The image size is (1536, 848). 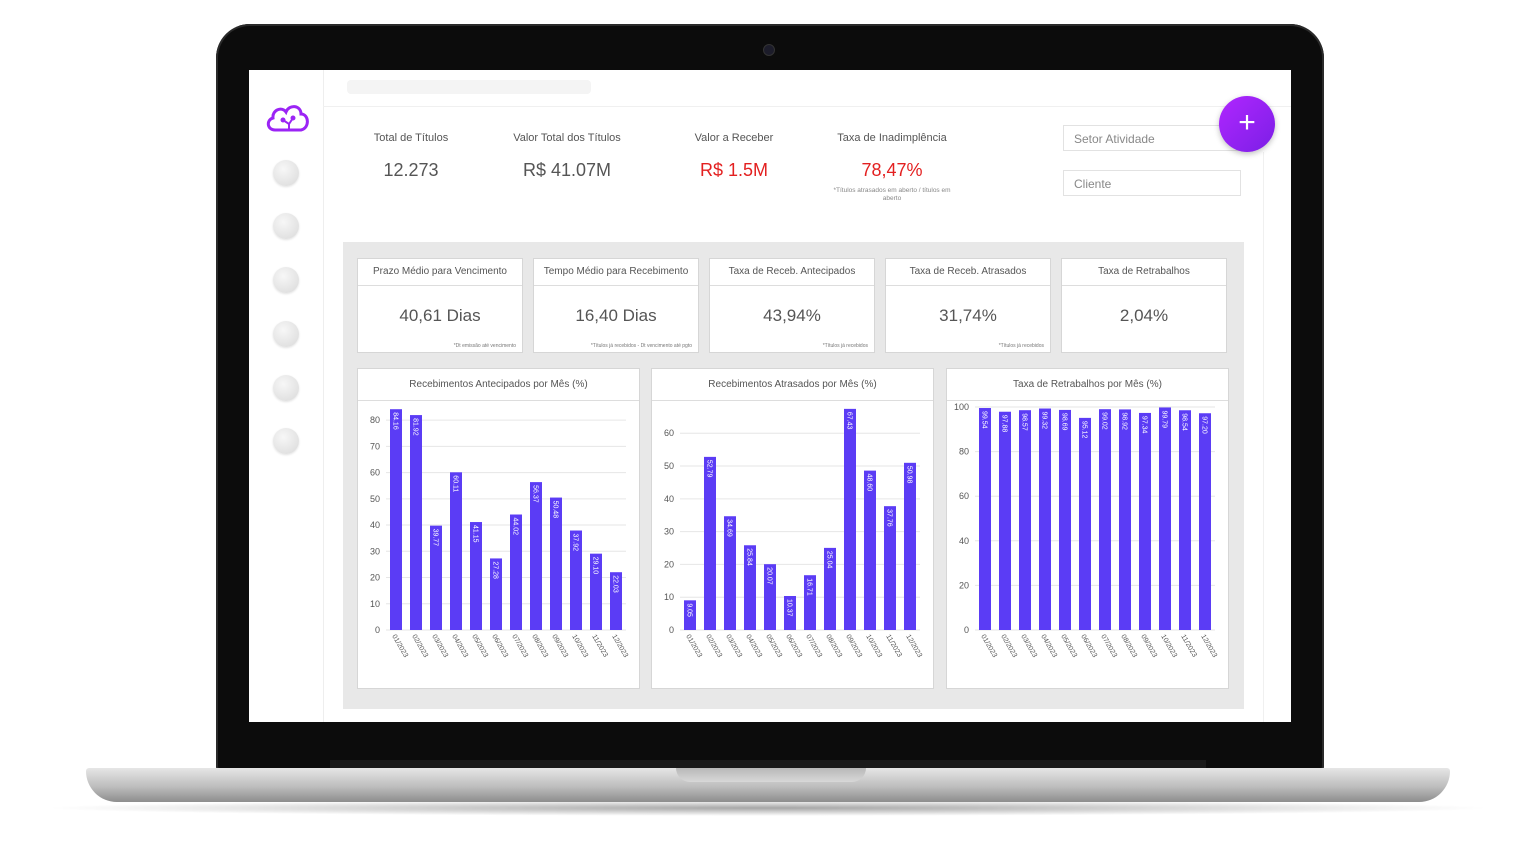 I want to click on card-value: 16,40 Dias, so click(x=616, y=315).